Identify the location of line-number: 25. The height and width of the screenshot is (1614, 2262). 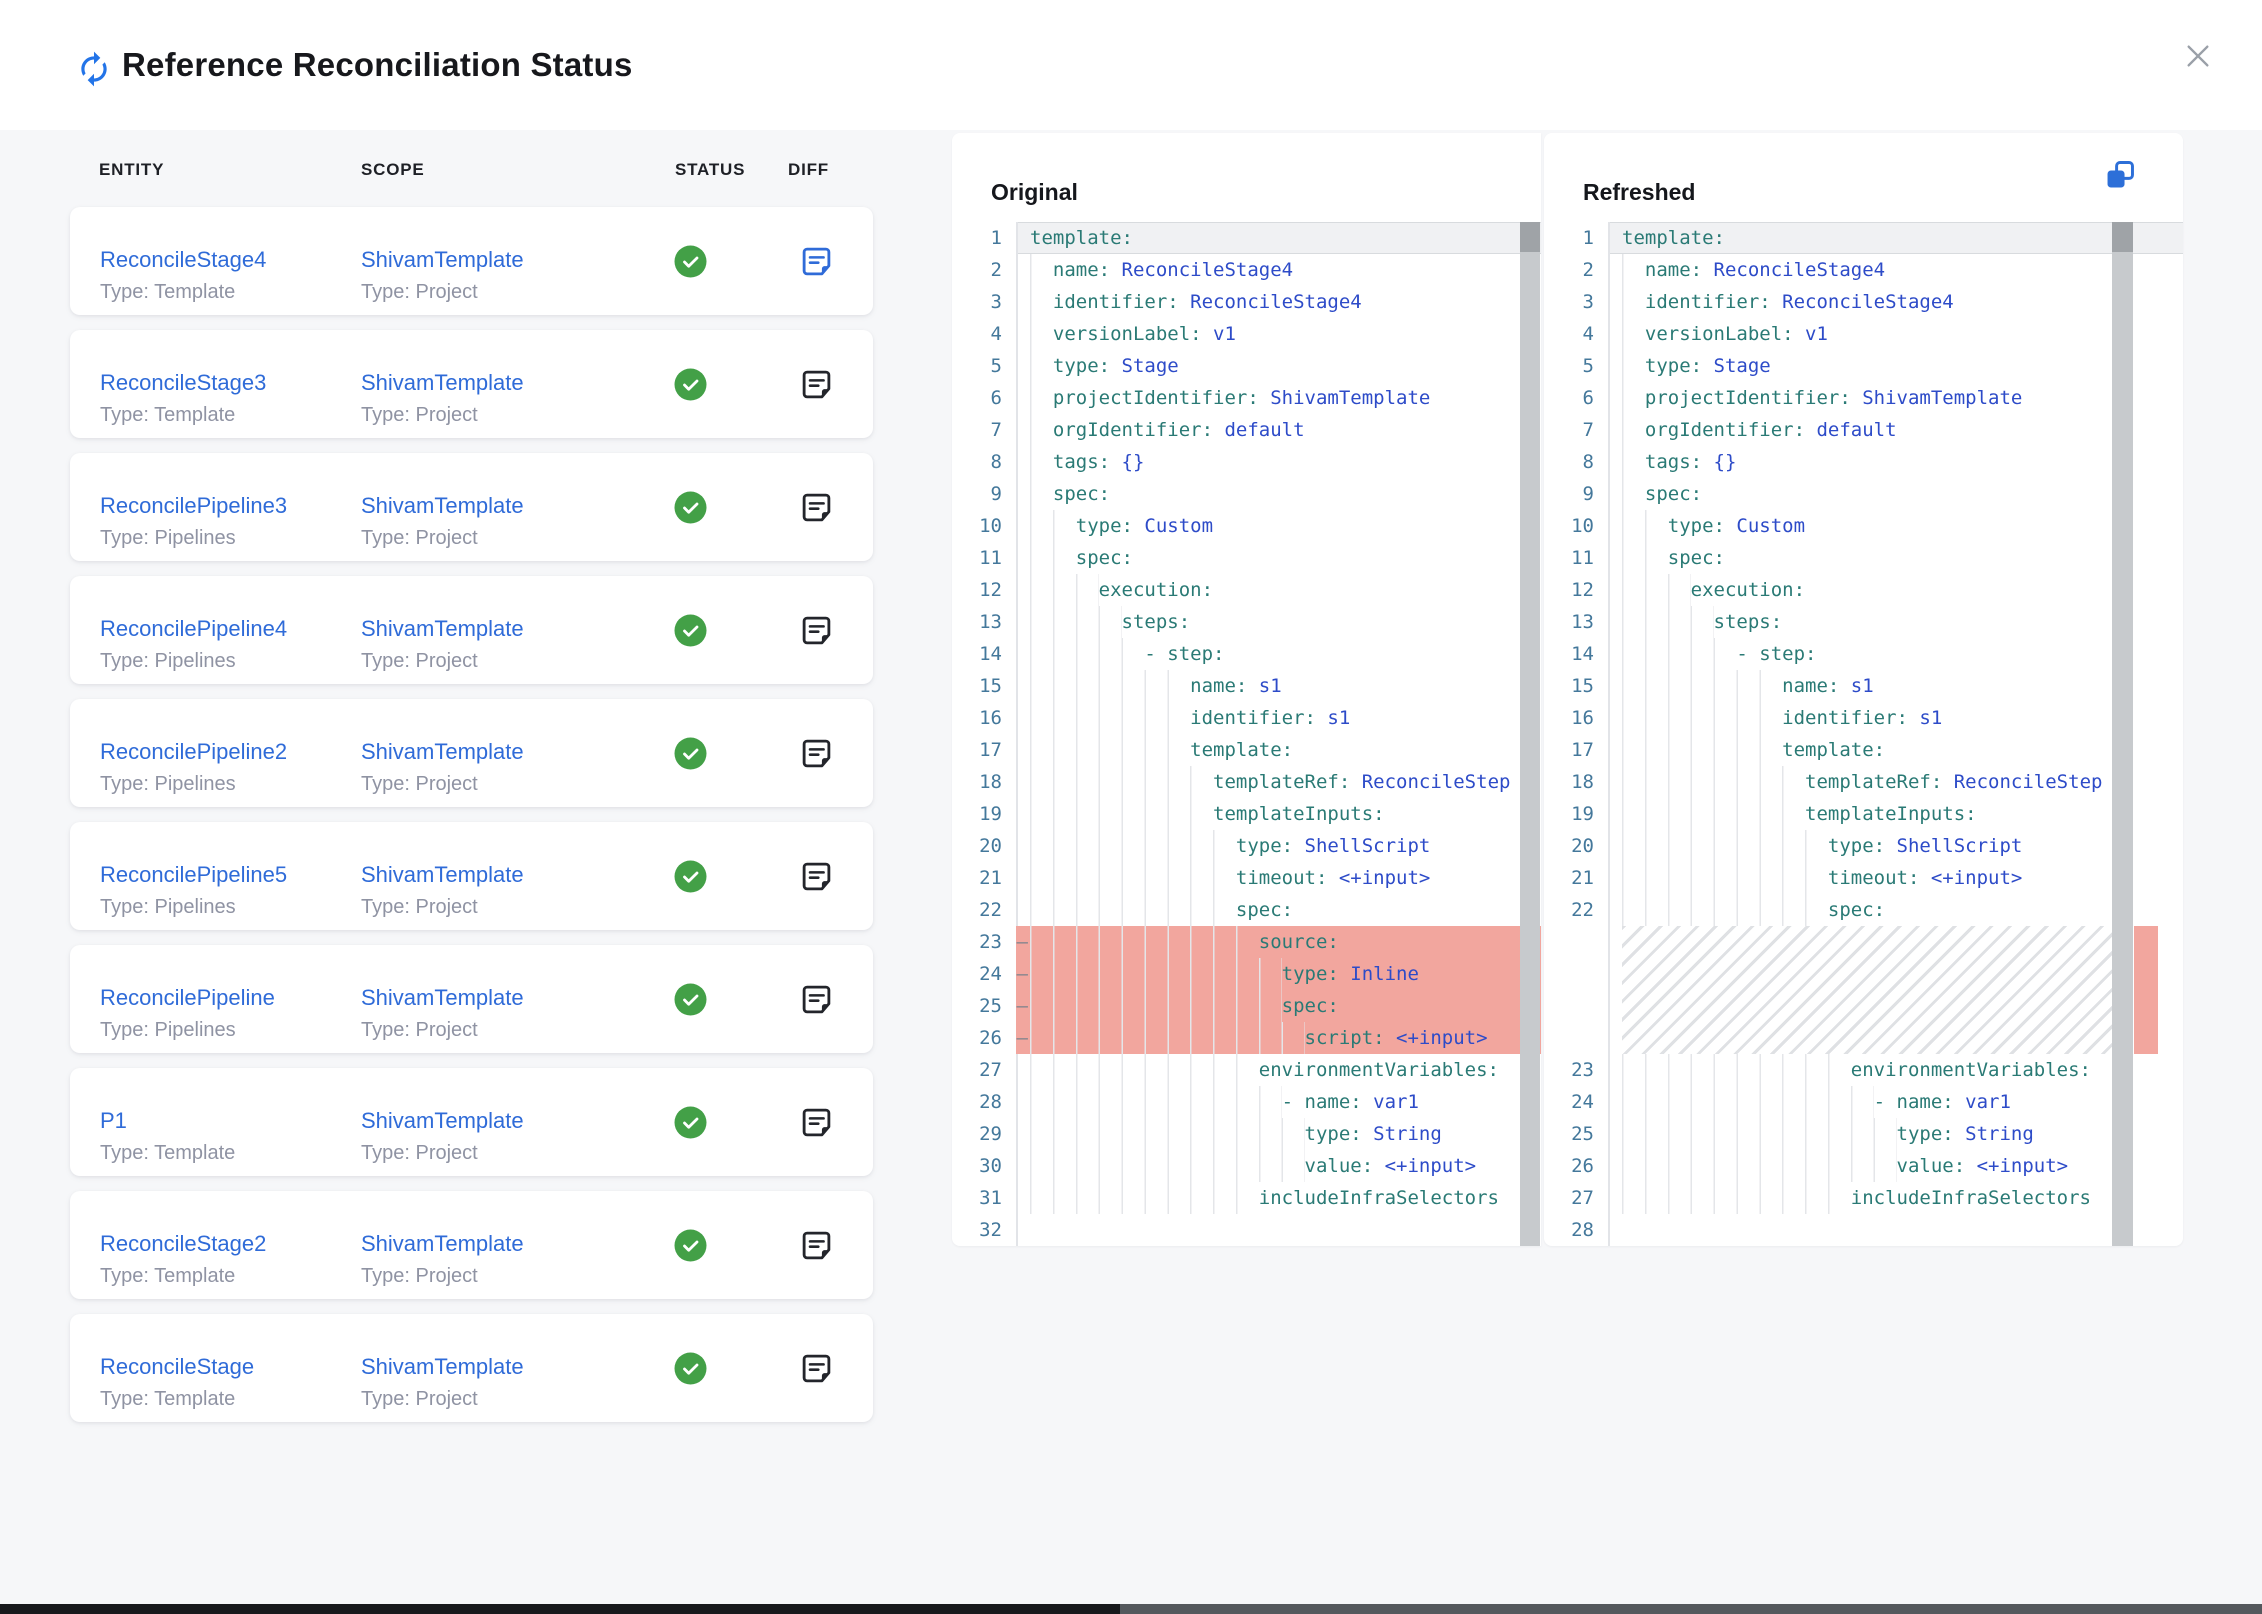
(1582, 1134).